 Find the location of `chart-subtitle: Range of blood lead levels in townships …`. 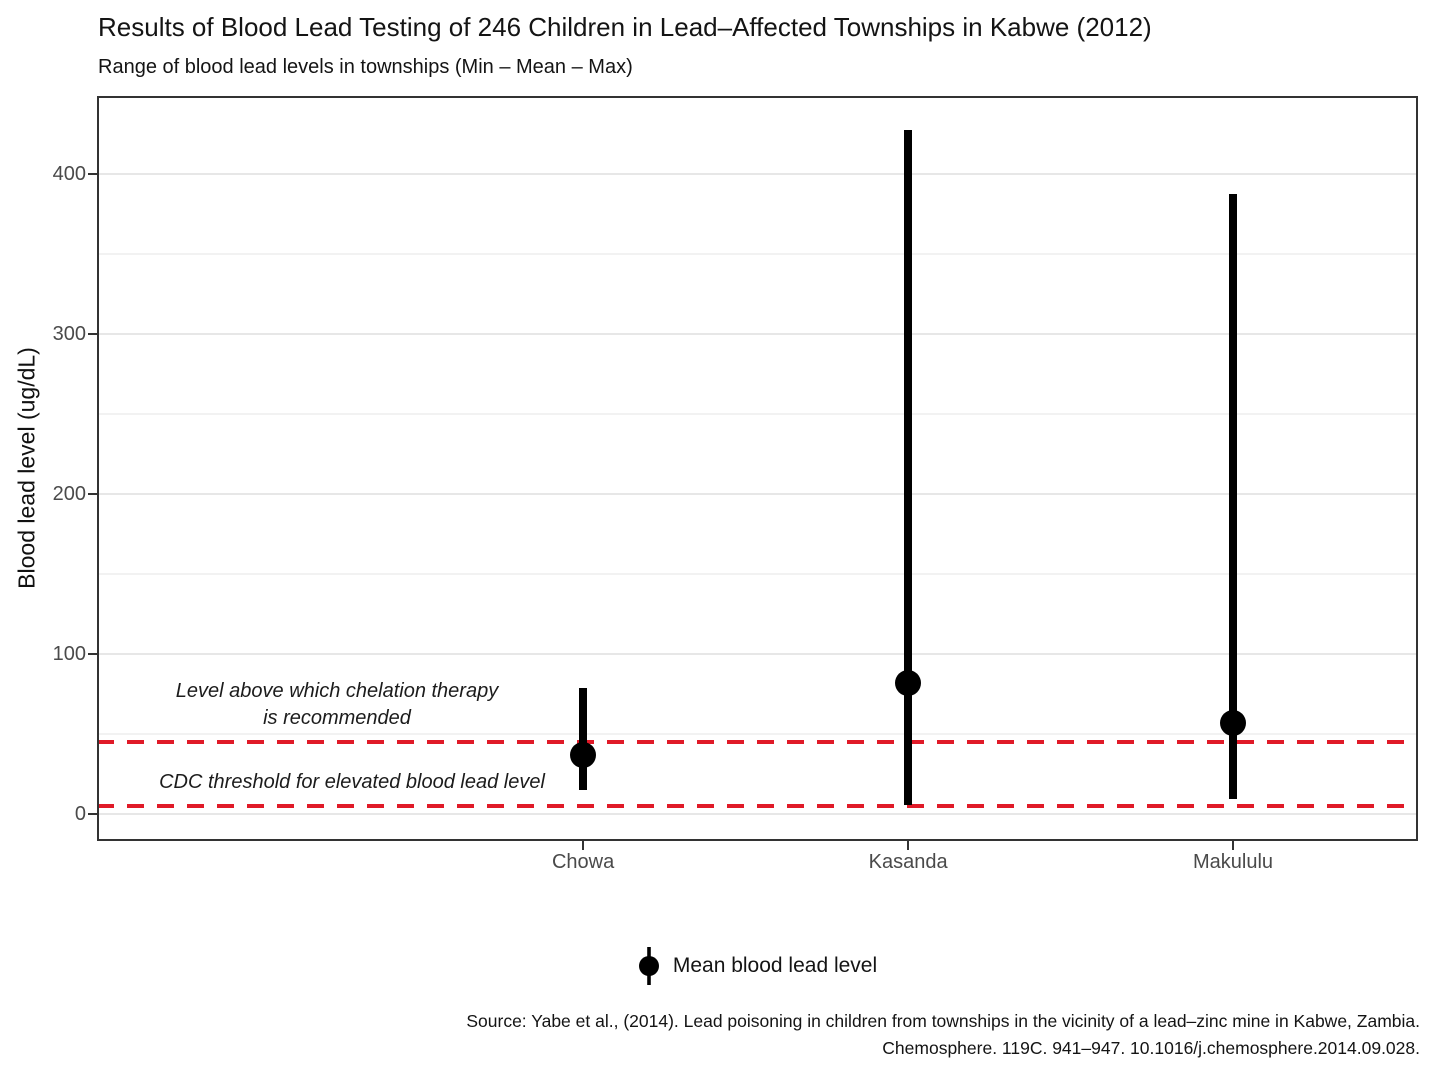

chart-subtitle: Range of blood lead levels in townships … is located at coordinates (365, 67).